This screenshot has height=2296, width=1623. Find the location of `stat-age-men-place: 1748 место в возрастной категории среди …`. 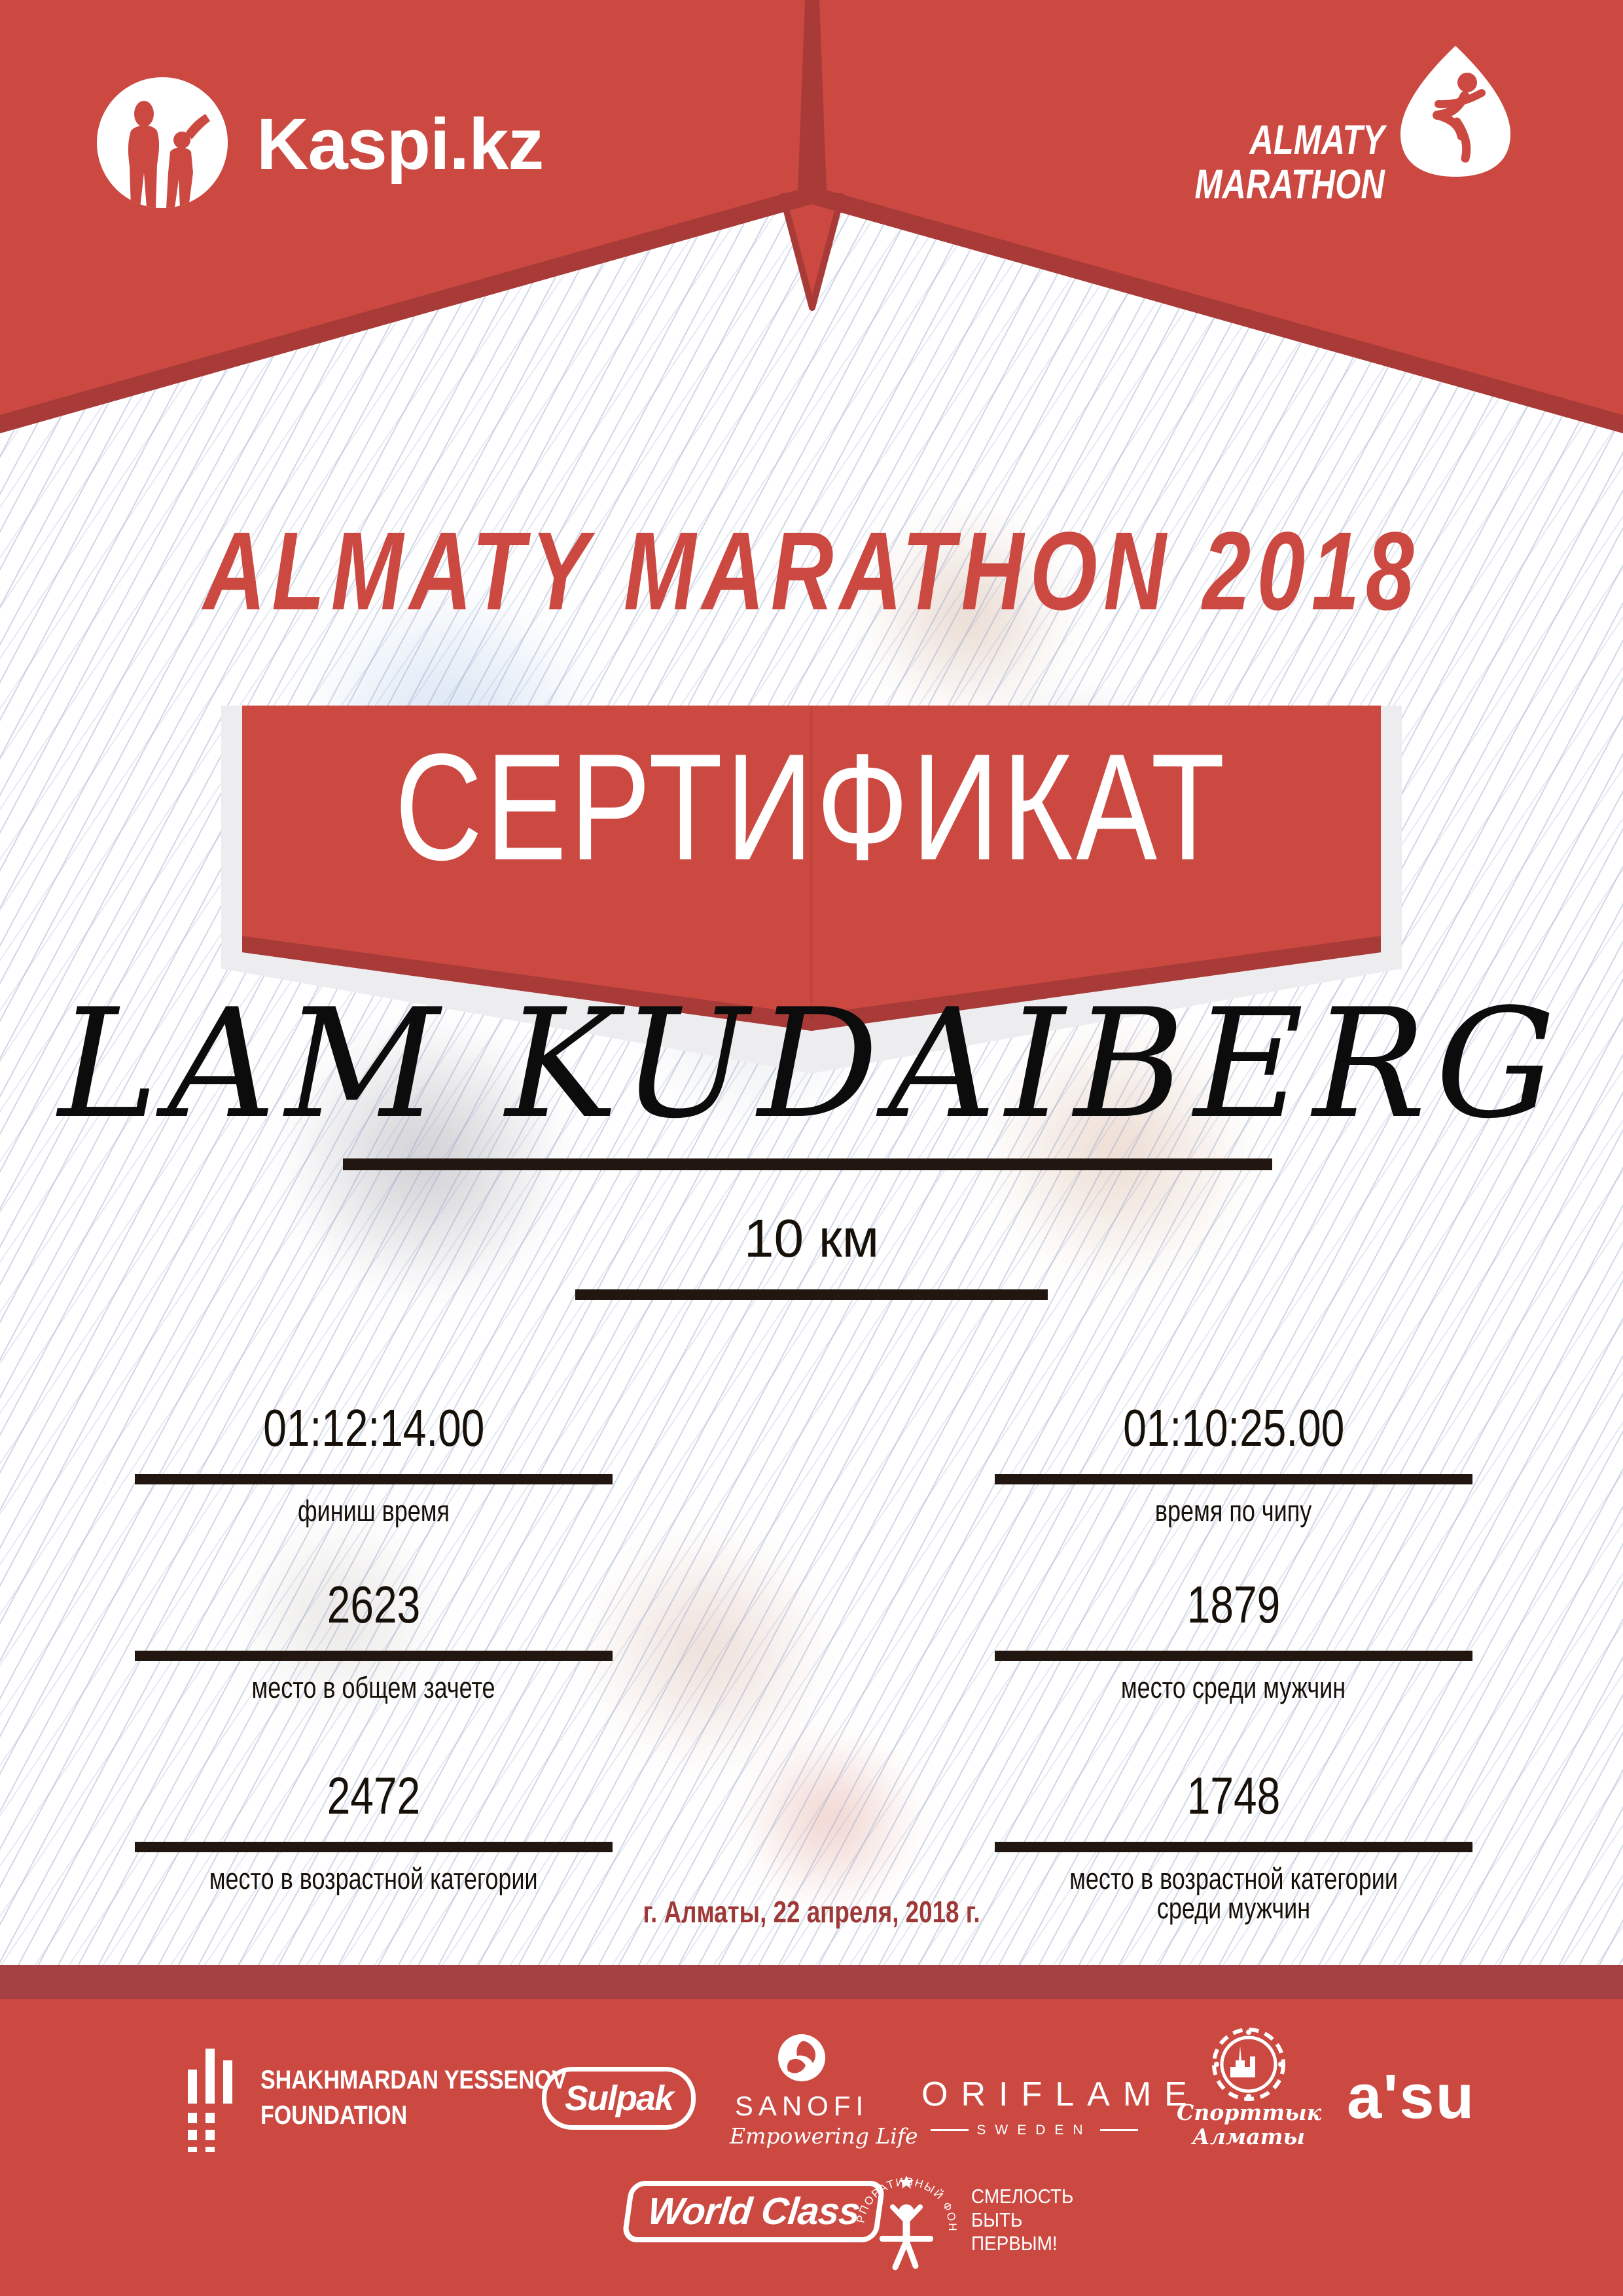

stat-age-men-place: 1748 место в возрастной категории среди … is located at coordinates (1233, 1846).